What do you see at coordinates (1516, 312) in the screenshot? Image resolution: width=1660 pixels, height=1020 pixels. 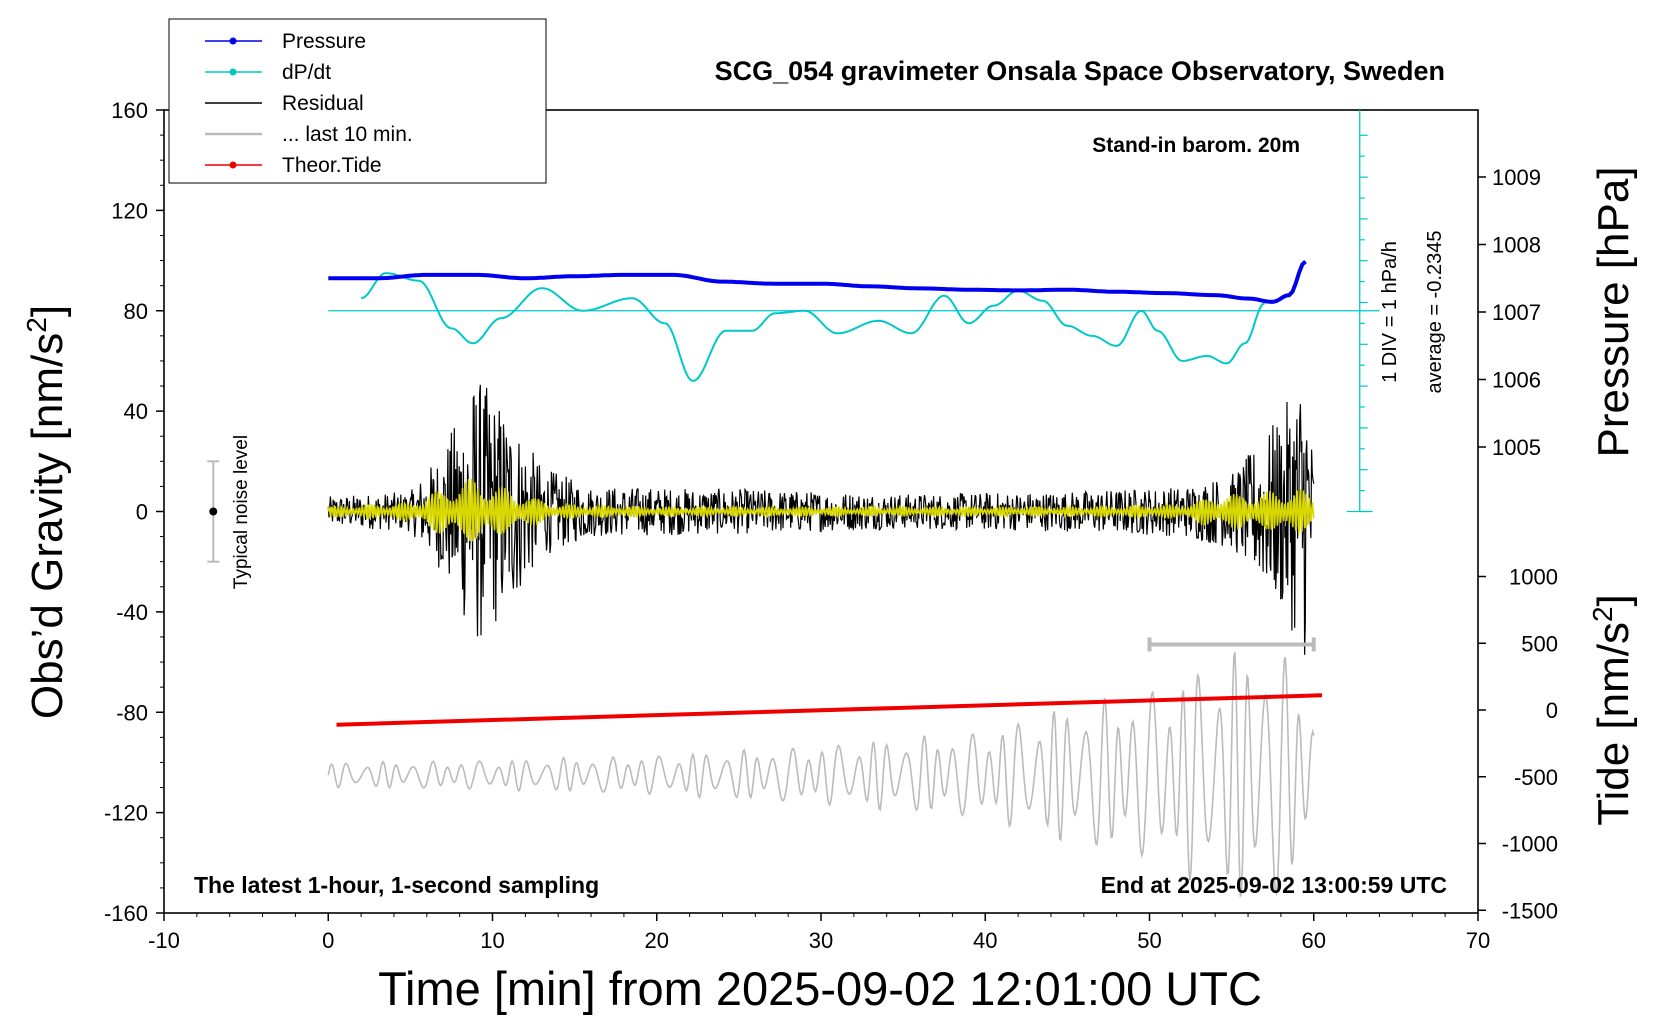 I see `pressure-tick-label: 1007` at bounding box center [1516, 312].